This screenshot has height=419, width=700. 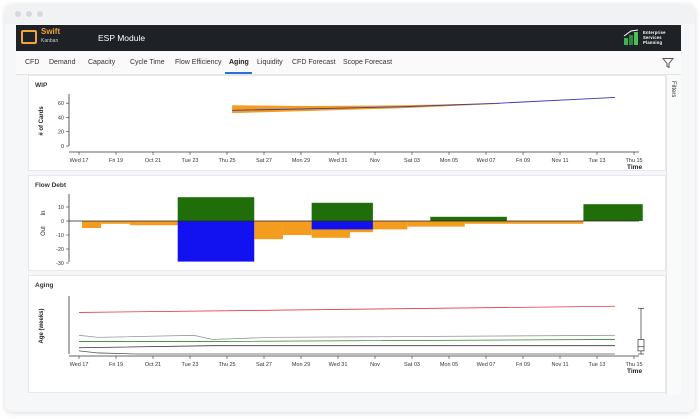 What do you see at coordinates (314, 62) in the screenshot?
I see `tab-cfd-forecast: CFD Forecast` at bounding box center [314, 62].